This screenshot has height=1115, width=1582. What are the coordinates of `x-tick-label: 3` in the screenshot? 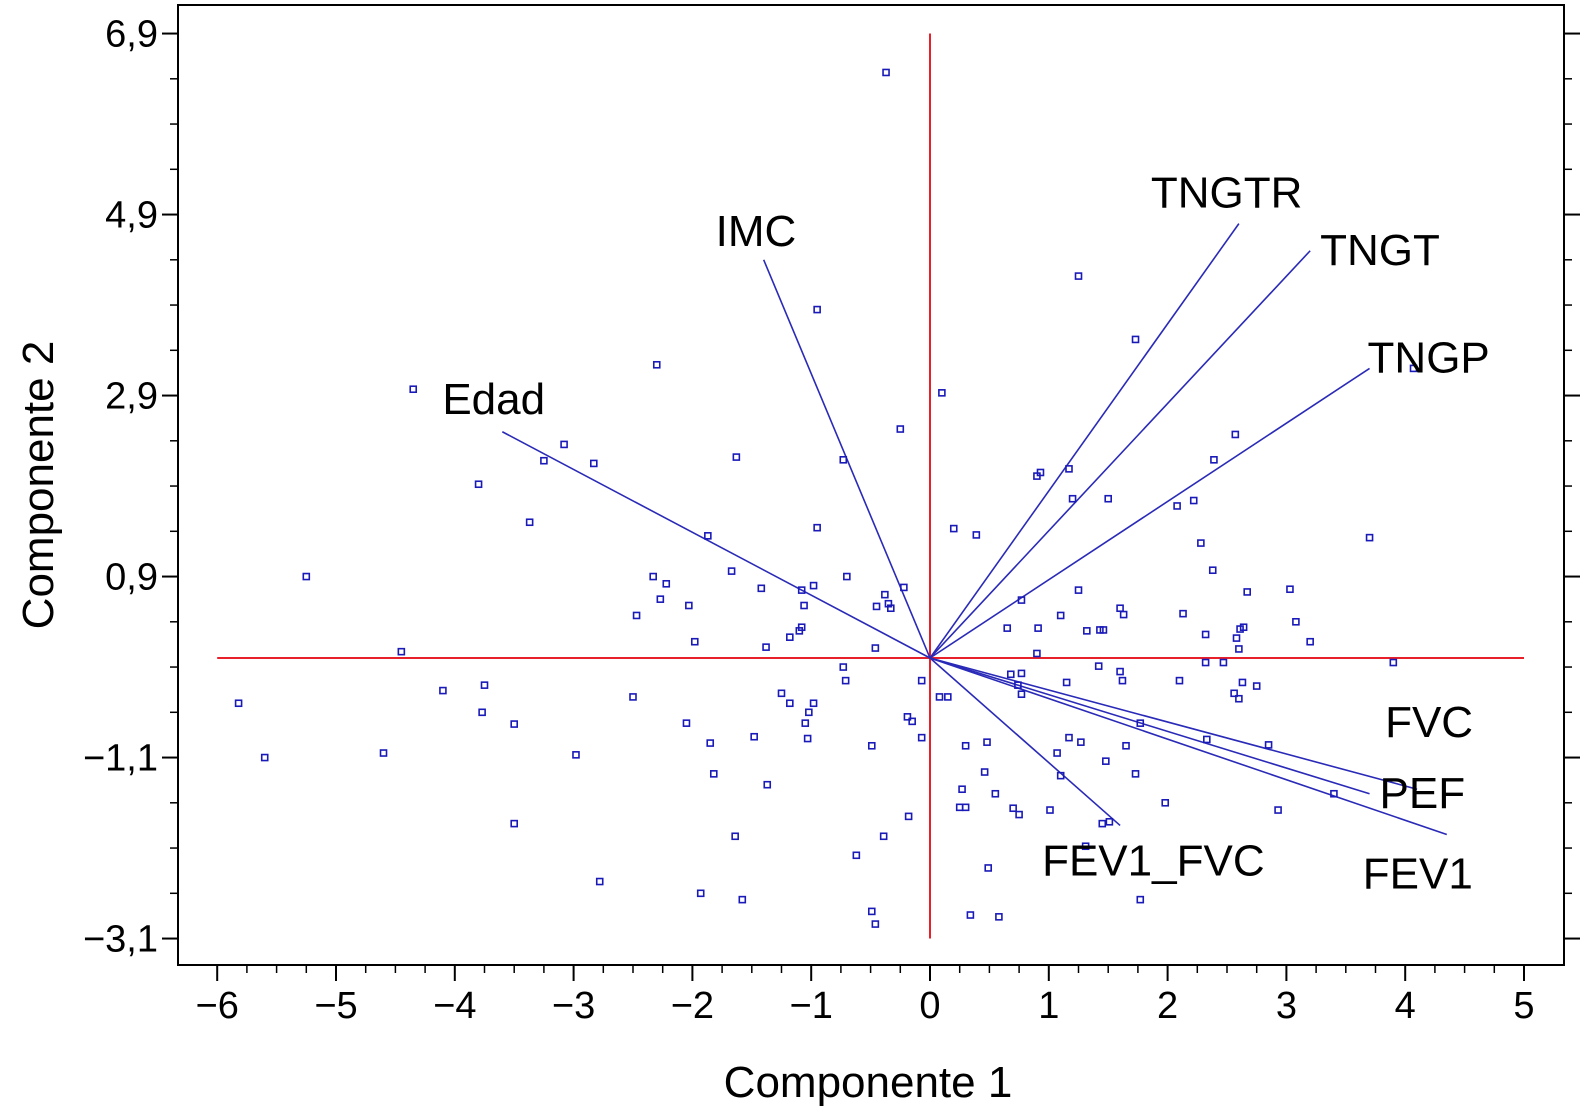 It's located at (1286, 1006).